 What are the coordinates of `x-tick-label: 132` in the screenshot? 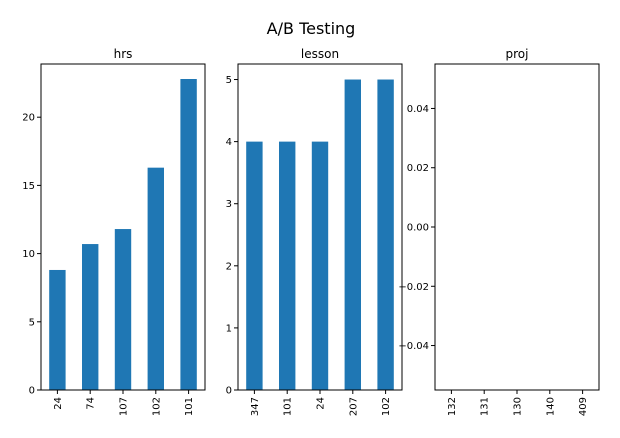 It's located at (452, 406).